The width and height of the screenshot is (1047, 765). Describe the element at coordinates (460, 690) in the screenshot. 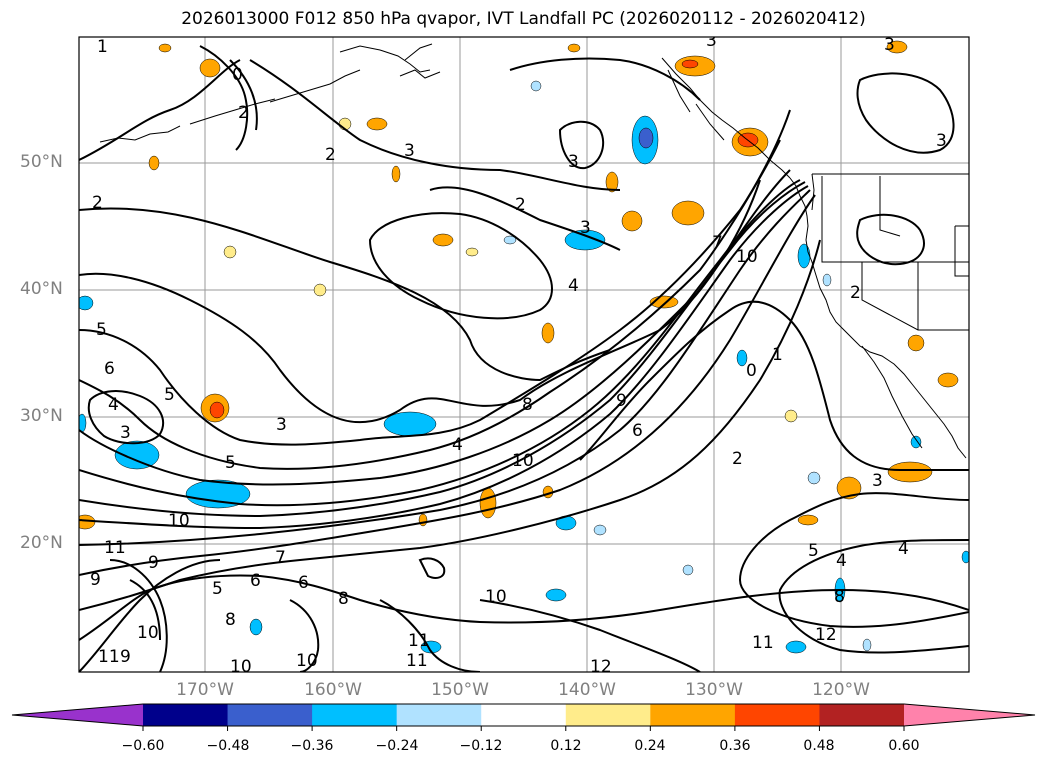

I see `lon-label: 150°W` at that location.